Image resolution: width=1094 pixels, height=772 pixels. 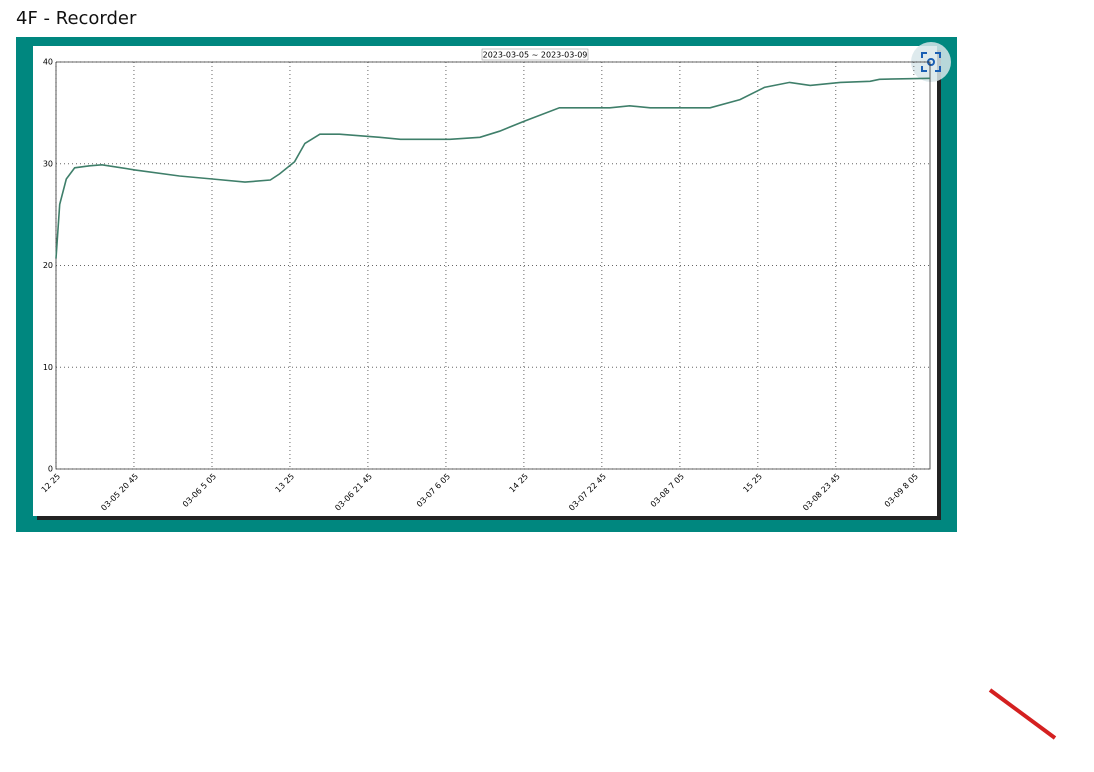 I want to click on y-tick-label: 10, so click(x=48, y=367).